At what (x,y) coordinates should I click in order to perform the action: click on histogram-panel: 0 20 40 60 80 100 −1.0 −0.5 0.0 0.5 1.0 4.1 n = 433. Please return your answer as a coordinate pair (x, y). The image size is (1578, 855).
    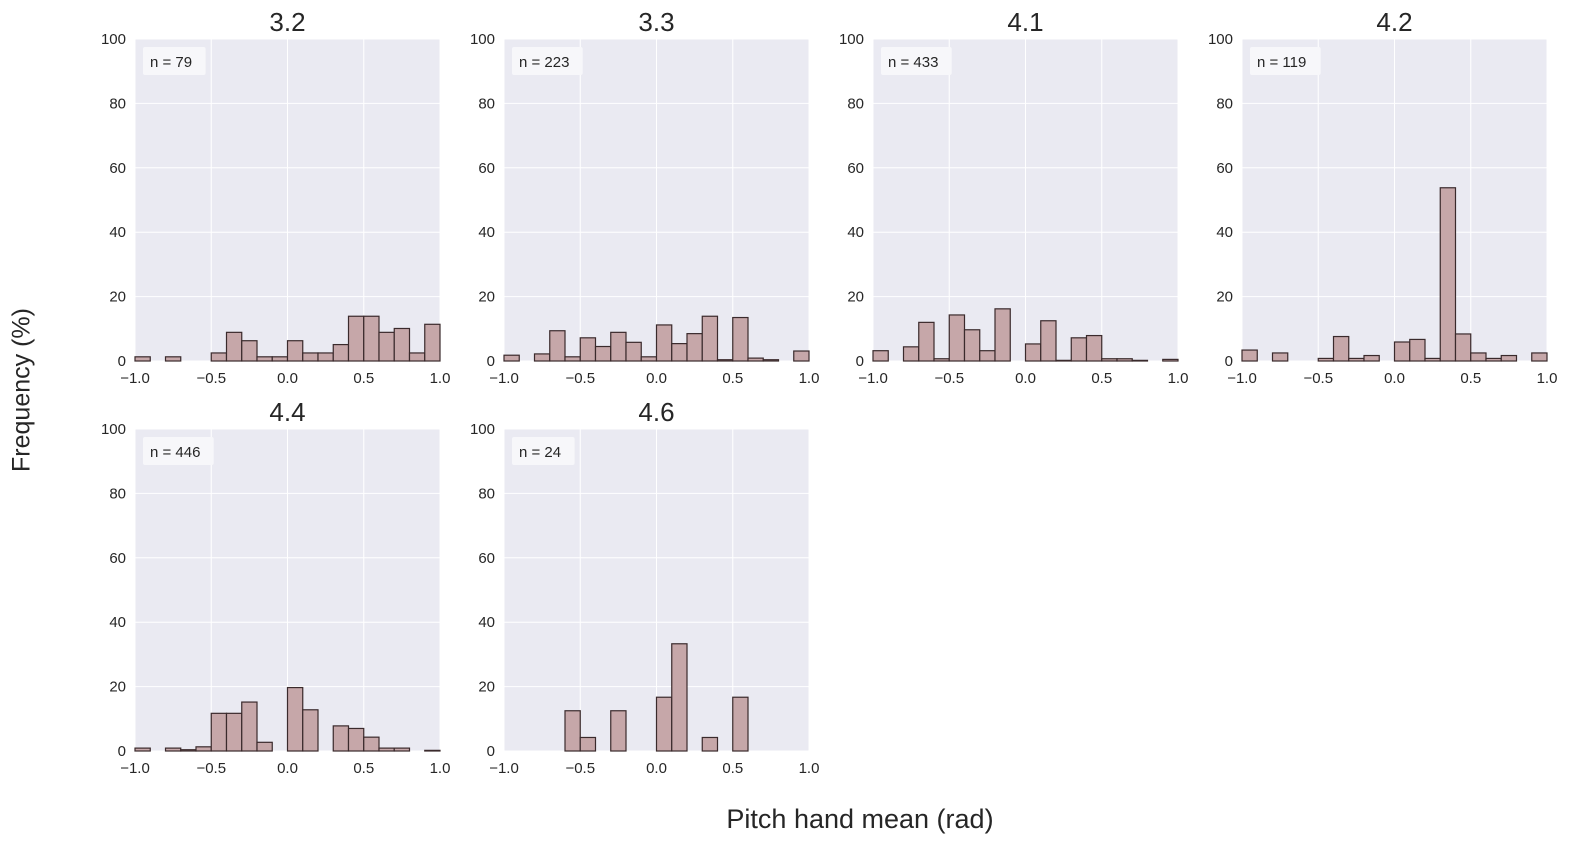
    Looking at the image, I should click on (1013, 197).